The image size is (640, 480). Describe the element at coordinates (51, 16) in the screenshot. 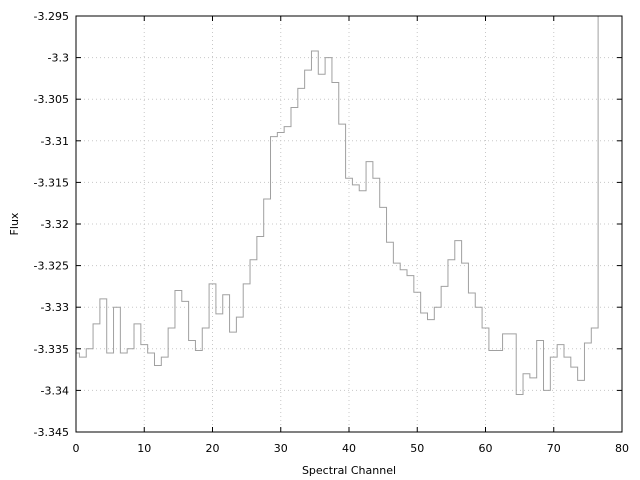

I see `y-tick-label: -3.295` at that location.